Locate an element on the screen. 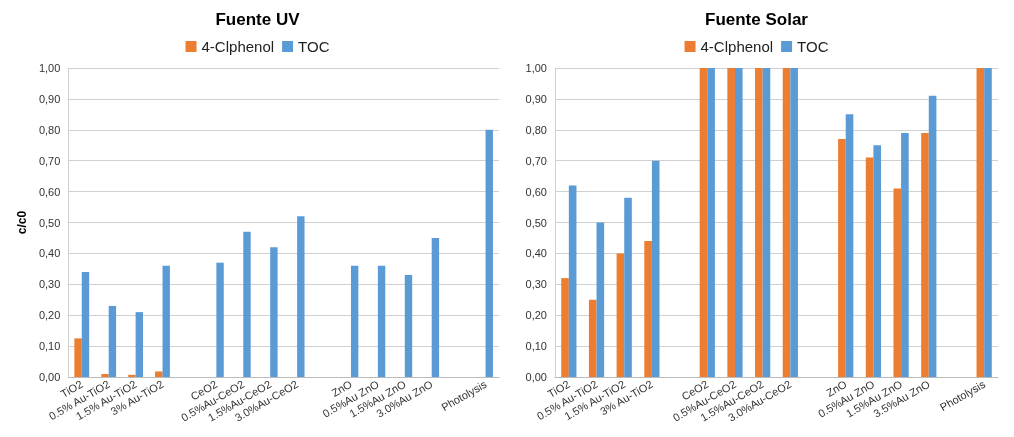 Image resolution: width=1014 pixels, height=437 pixels. y-axis-title: c/c0 is located at coordinates (22, 222).